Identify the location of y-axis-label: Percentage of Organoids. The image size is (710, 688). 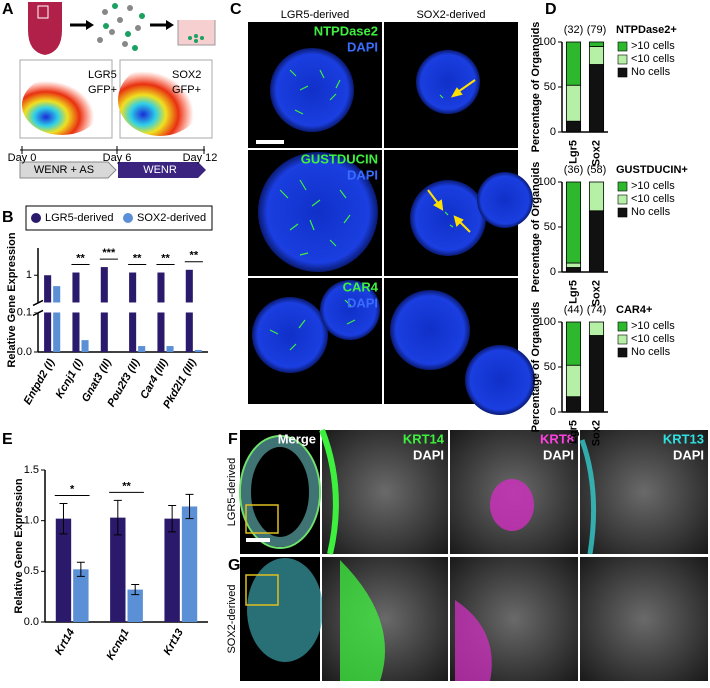
(536, 367).